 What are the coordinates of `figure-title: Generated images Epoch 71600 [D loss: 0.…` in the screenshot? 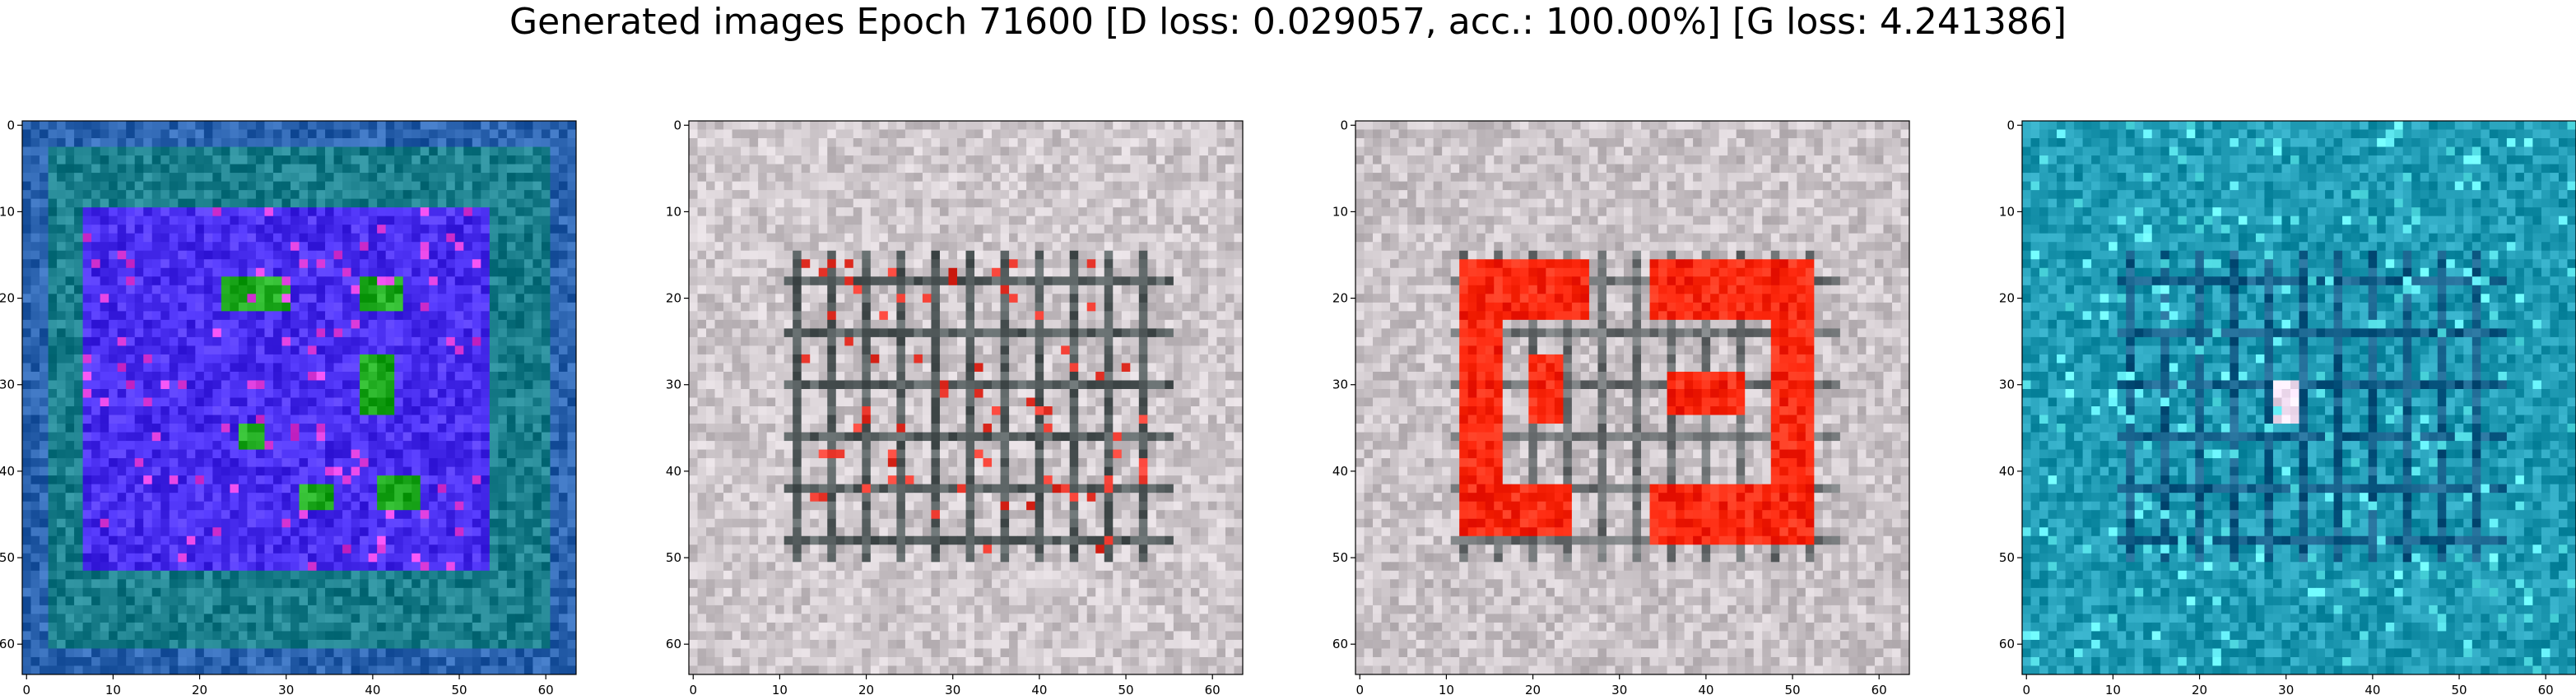 It's located at (1288, 22).